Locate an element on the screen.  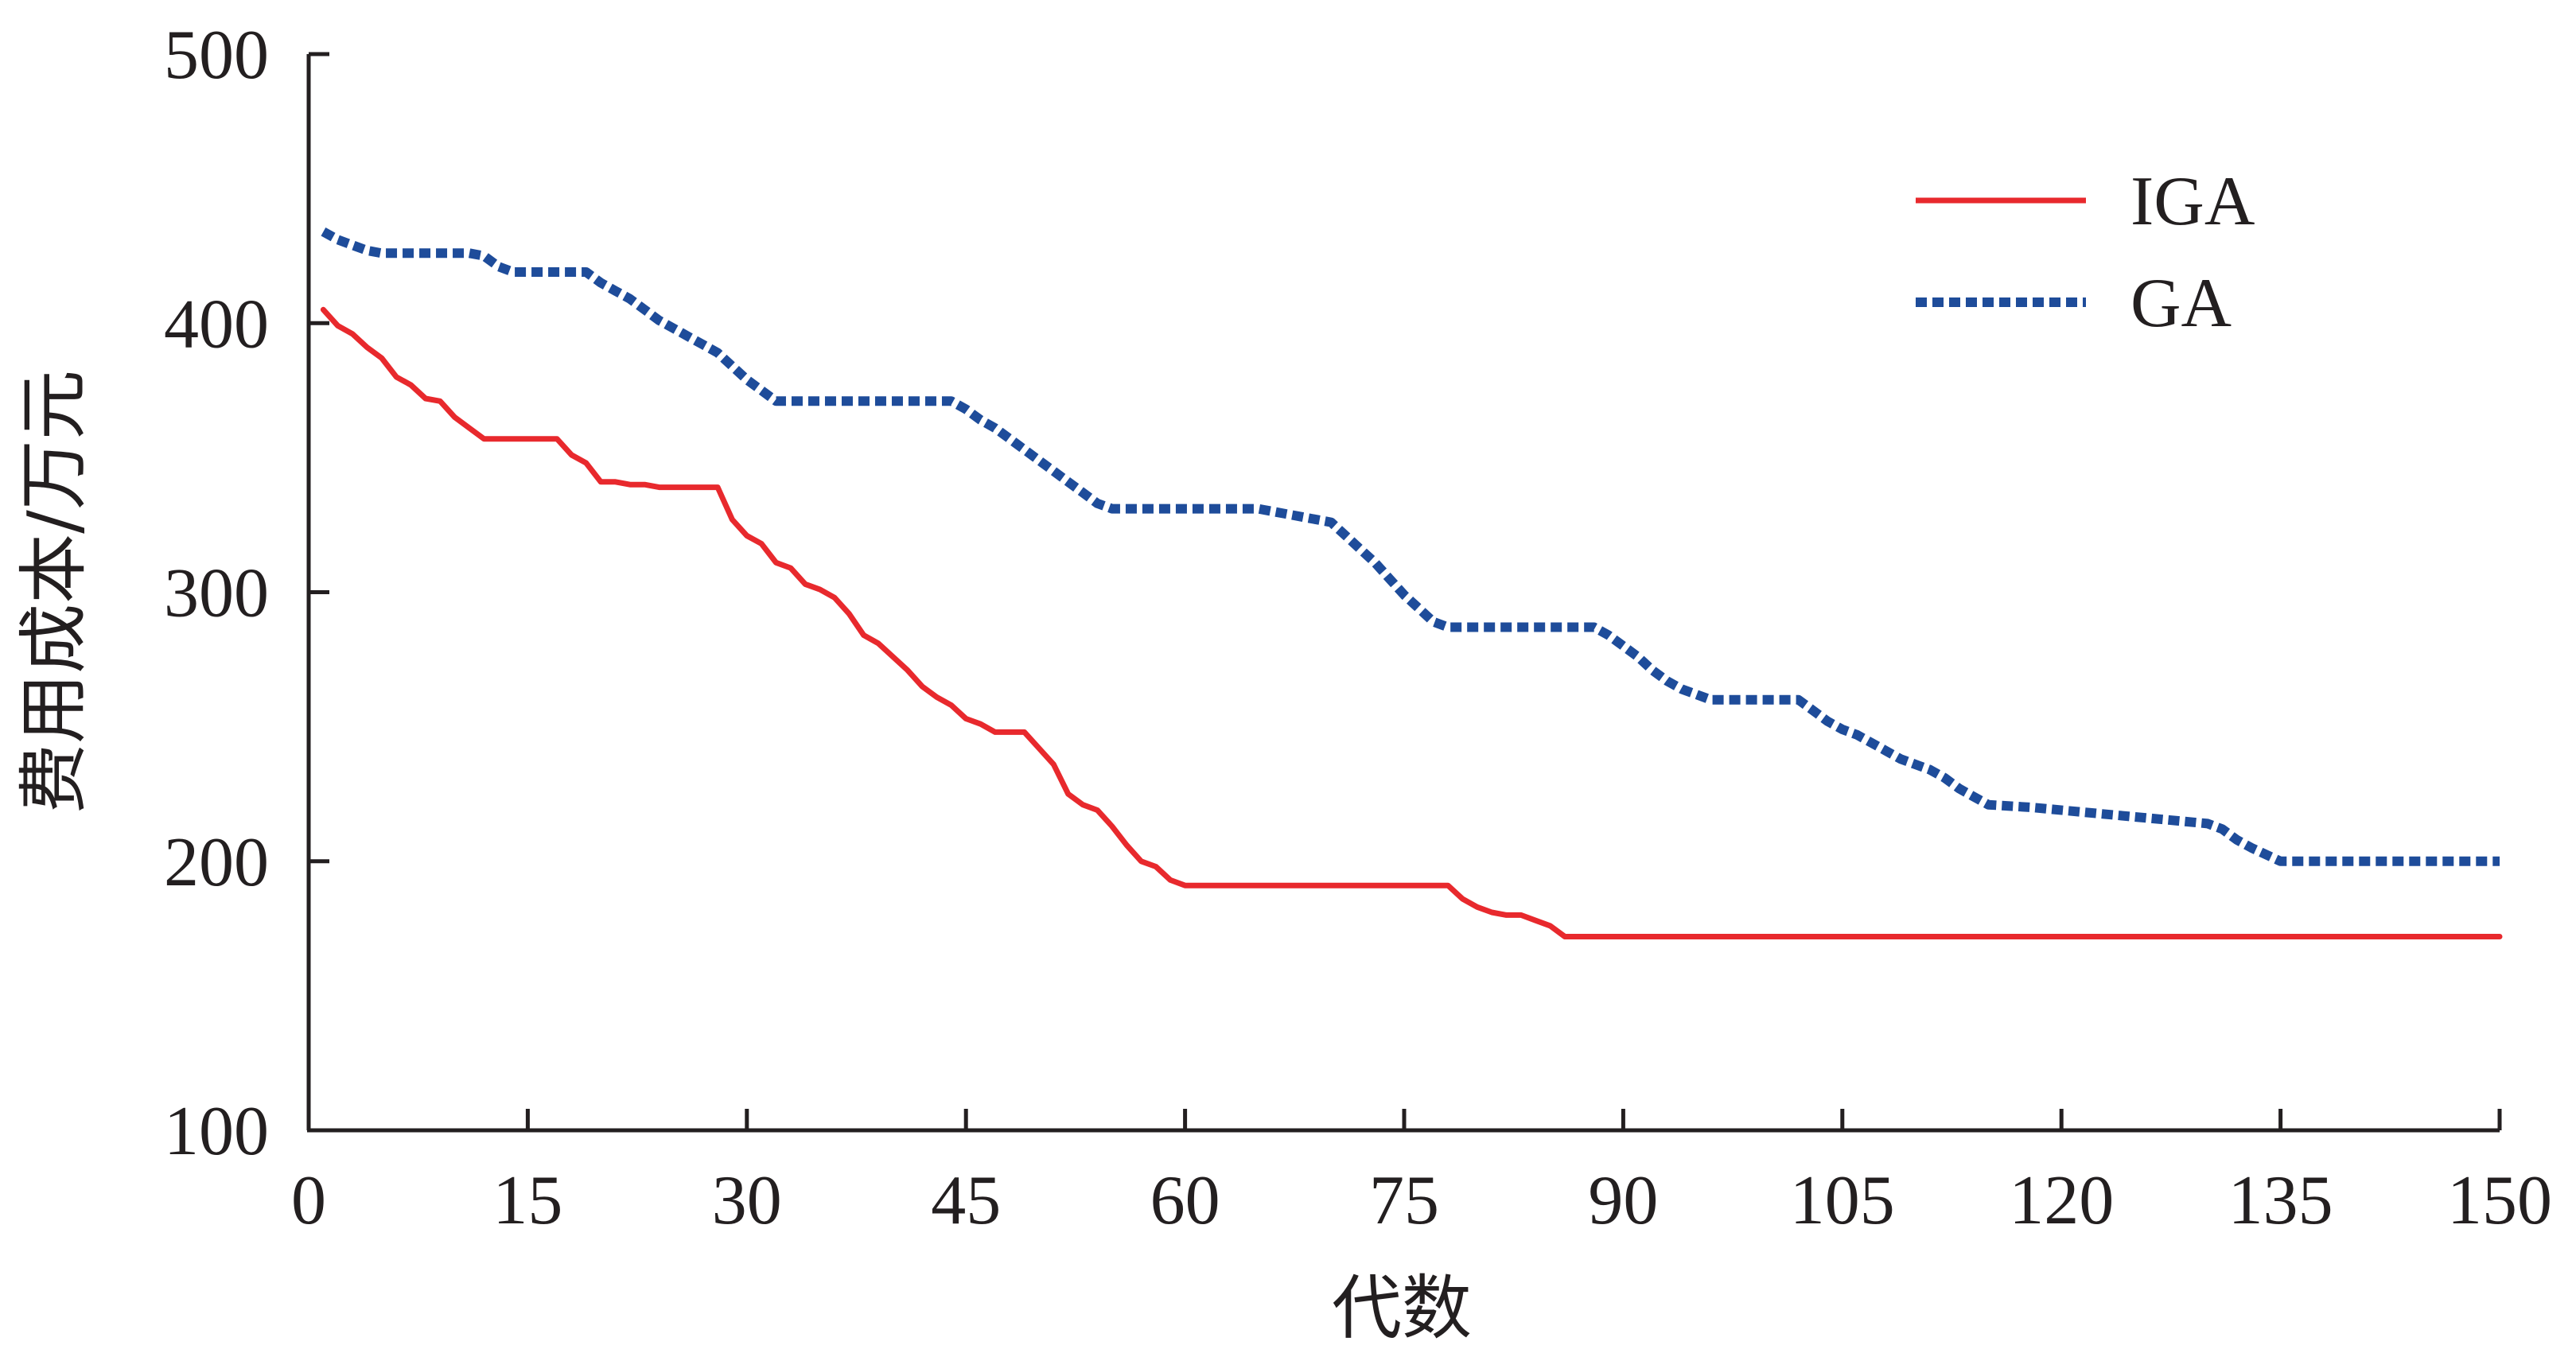
x-tick-label: 30 is located at coordinates (747, 1201).